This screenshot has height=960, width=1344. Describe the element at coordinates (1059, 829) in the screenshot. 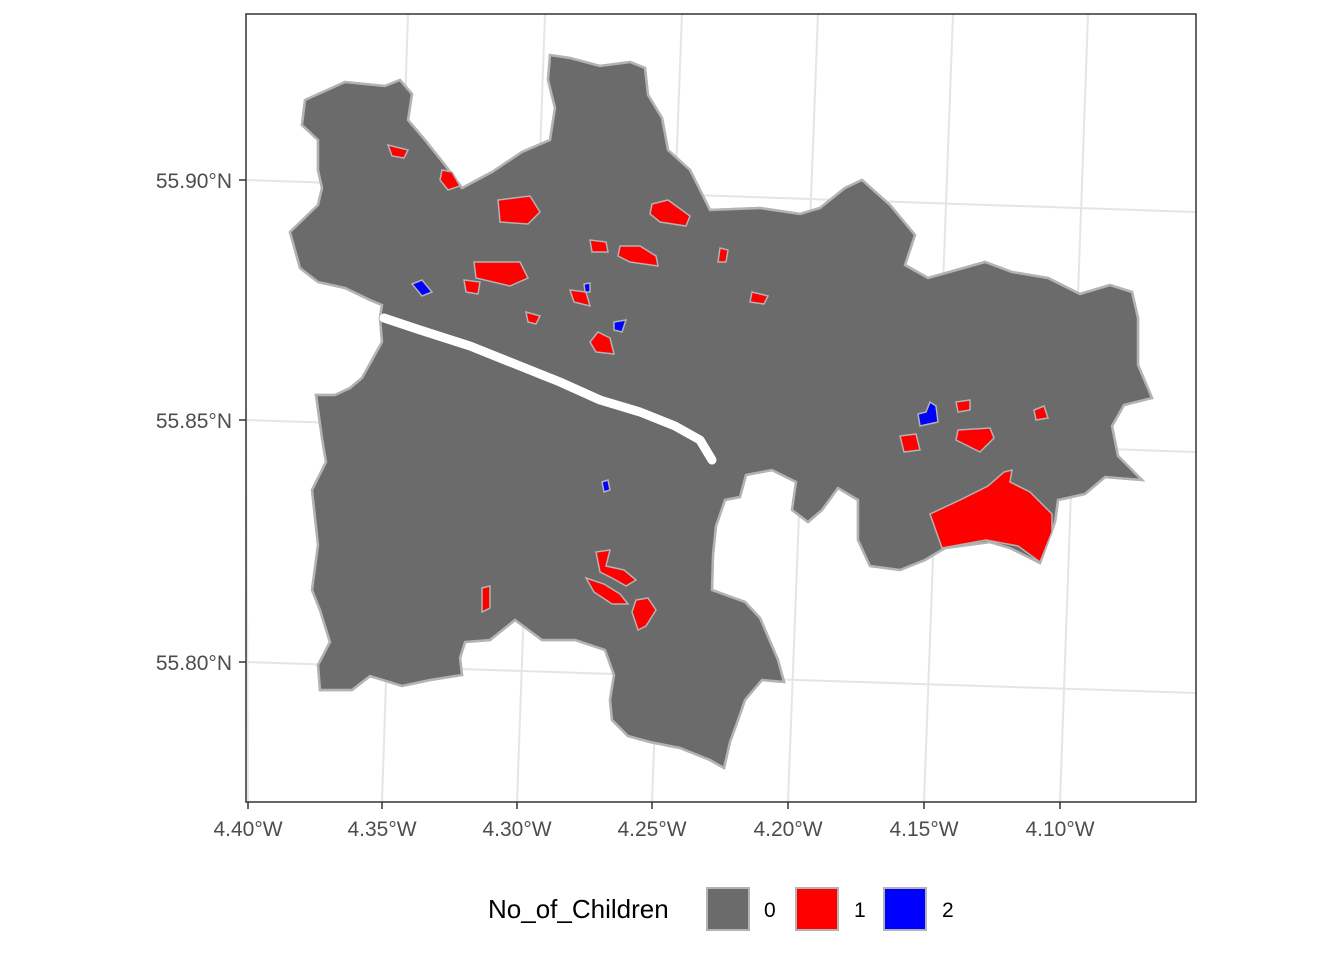

I see `x-tick-label: 4.10°W` at that location.